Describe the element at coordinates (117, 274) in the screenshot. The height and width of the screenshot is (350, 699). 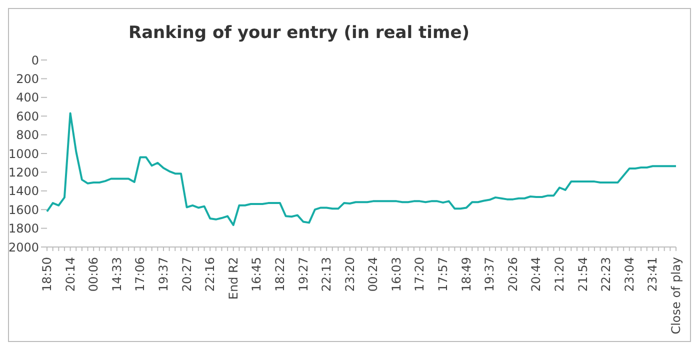
I see `x-tick-label: 14:33` at that location.